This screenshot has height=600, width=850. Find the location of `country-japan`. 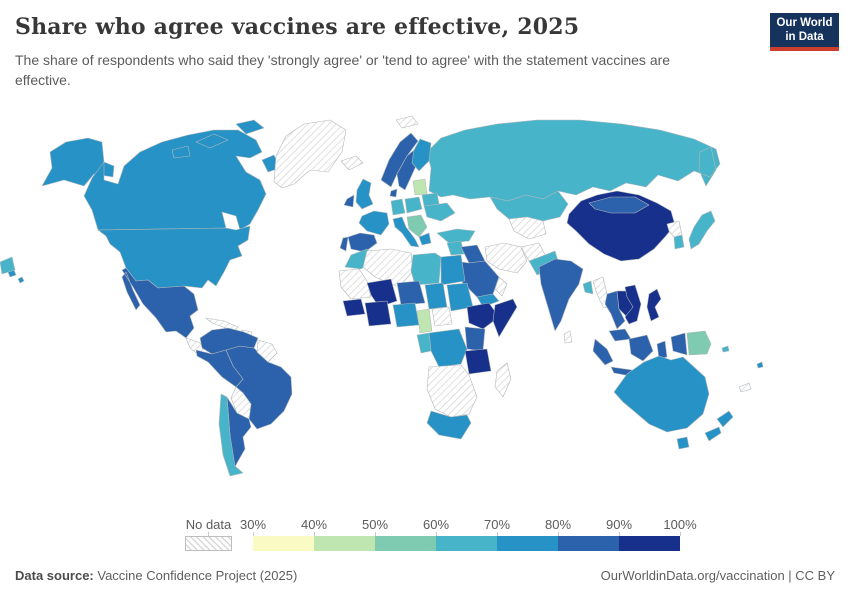

country-japan is located at coordinates (702, 230).